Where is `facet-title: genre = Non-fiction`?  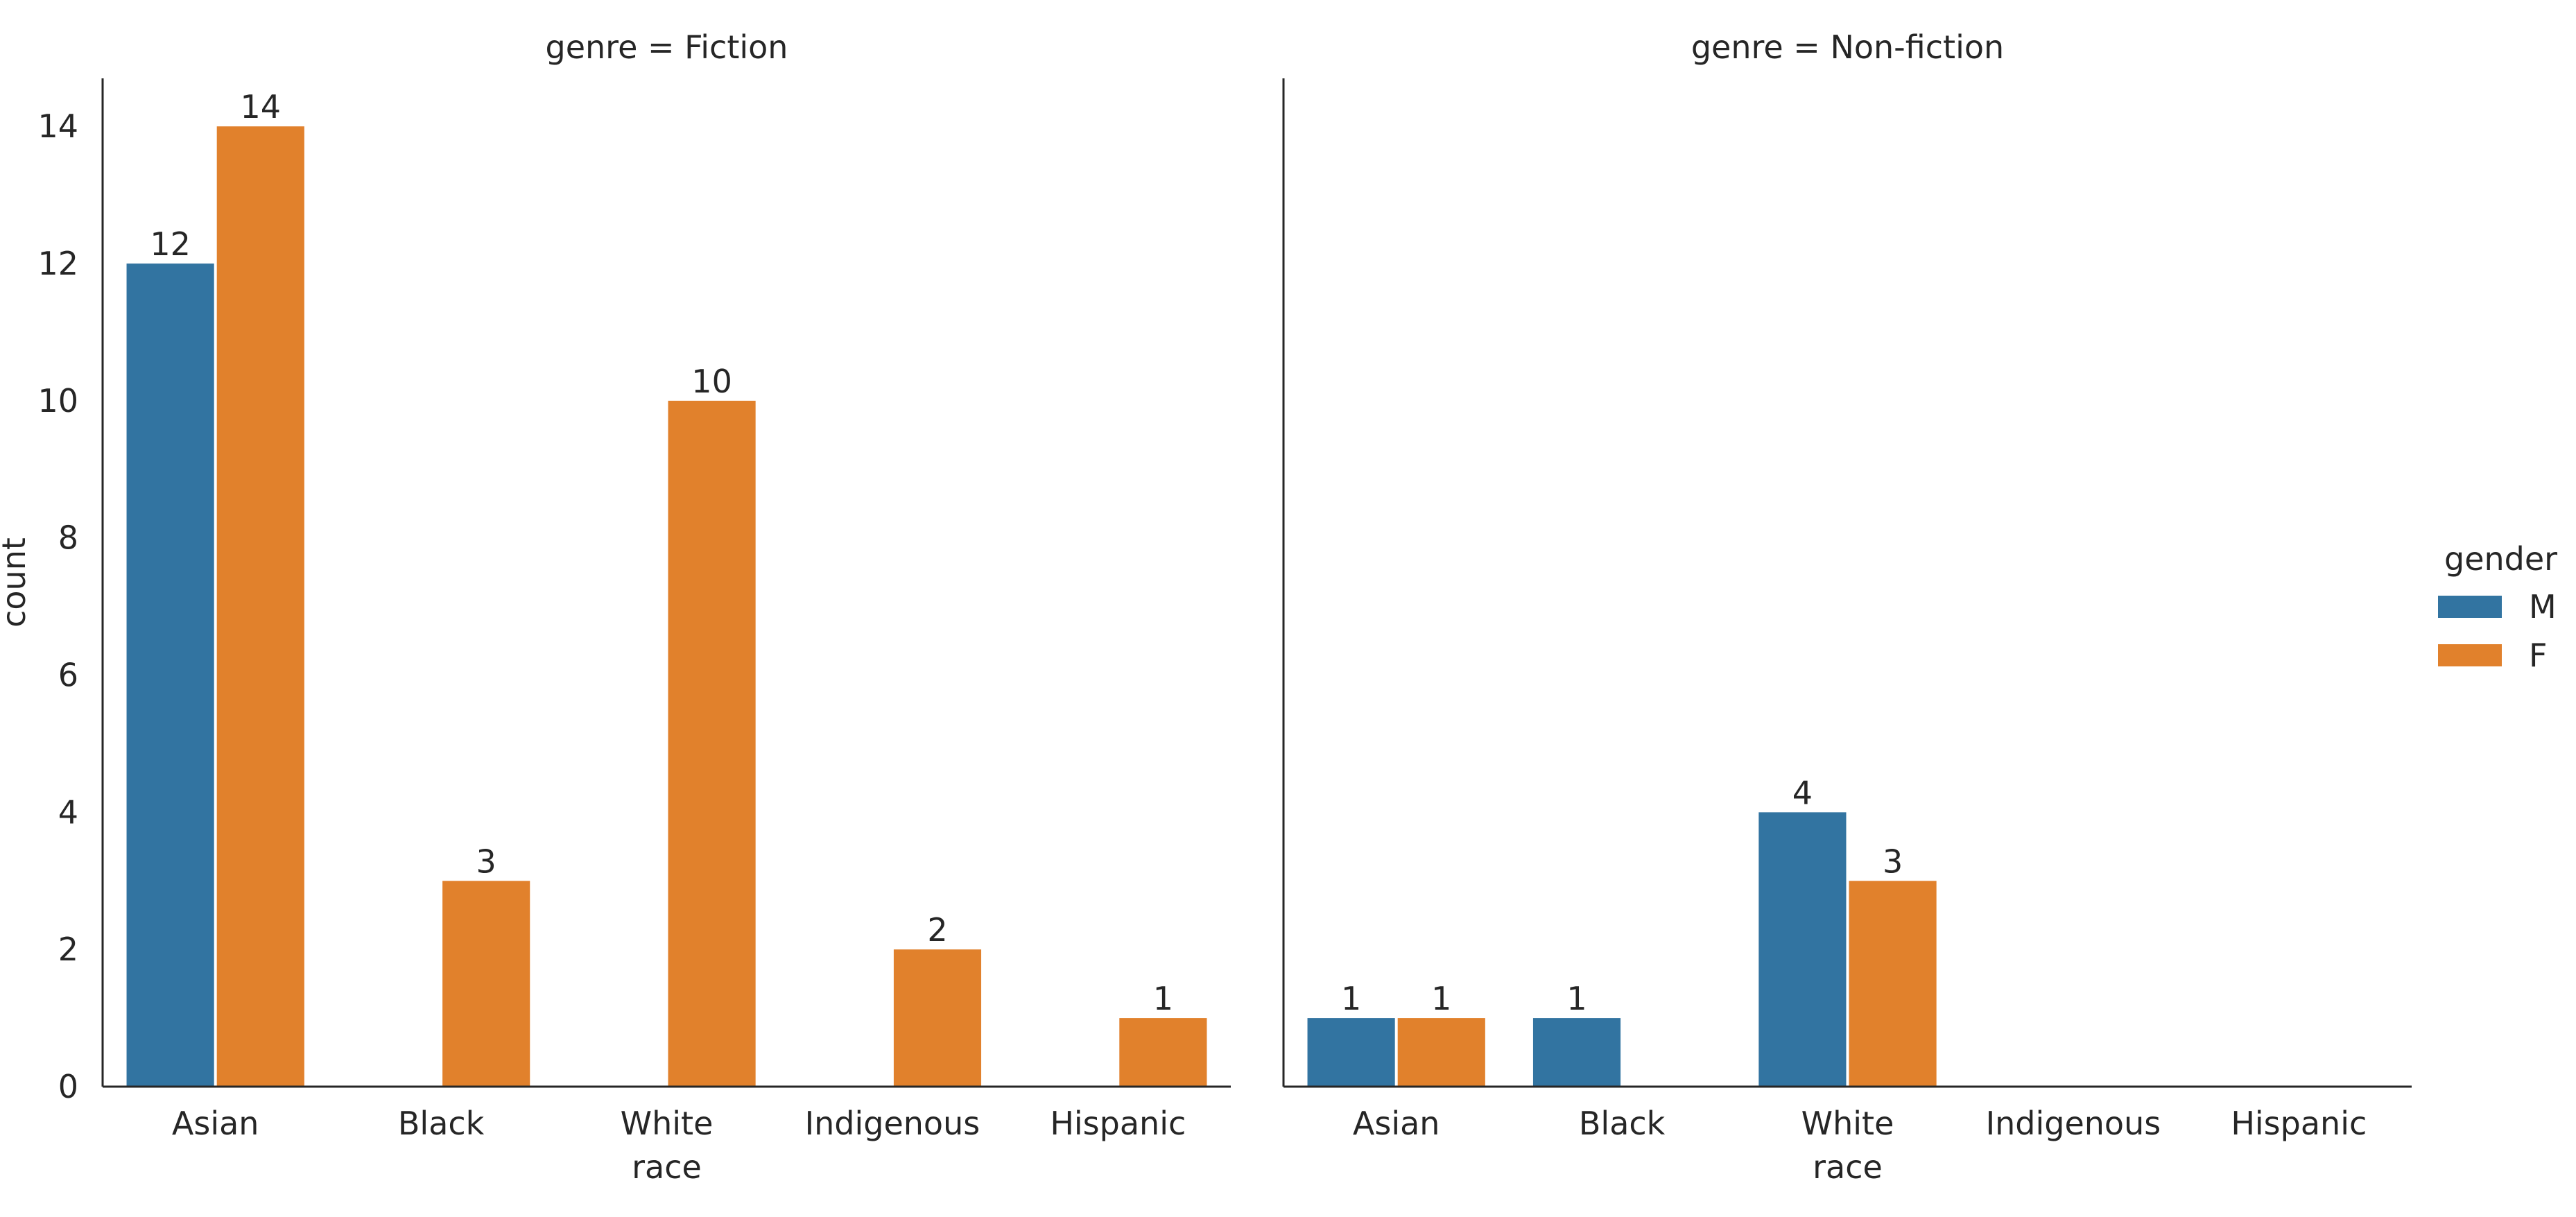 facet-title: genre = Non-fiction is located at coordinates (1847, 47).